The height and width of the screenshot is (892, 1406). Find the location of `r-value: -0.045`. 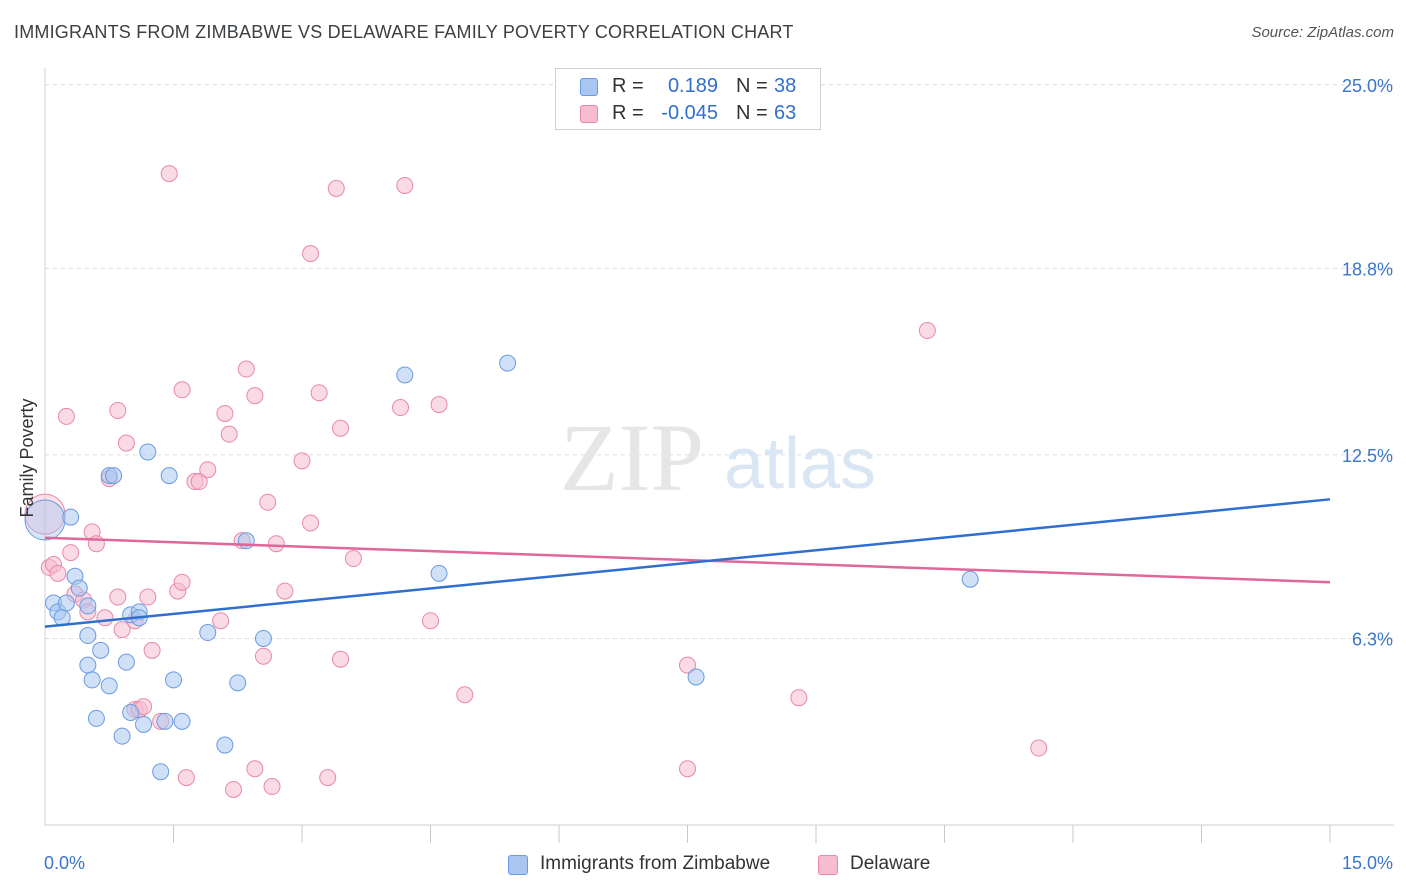

r-value: -0.045 is located at coordinates (689, 113).